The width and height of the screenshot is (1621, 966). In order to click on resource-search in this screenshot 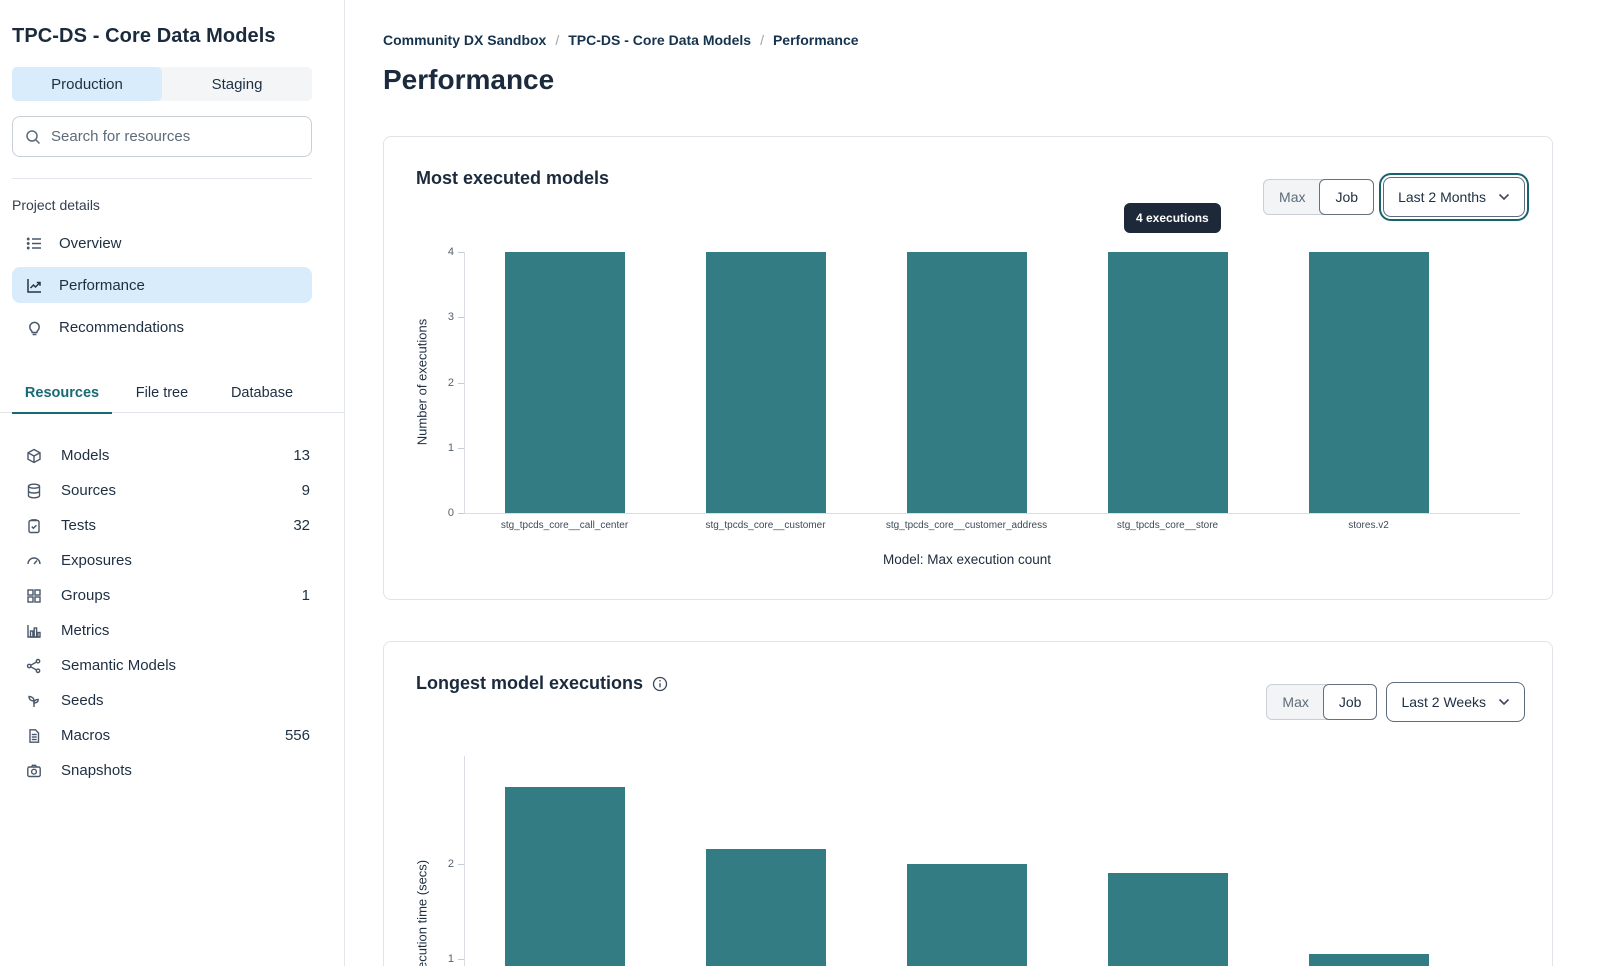, I will do `click(162, 136)`.